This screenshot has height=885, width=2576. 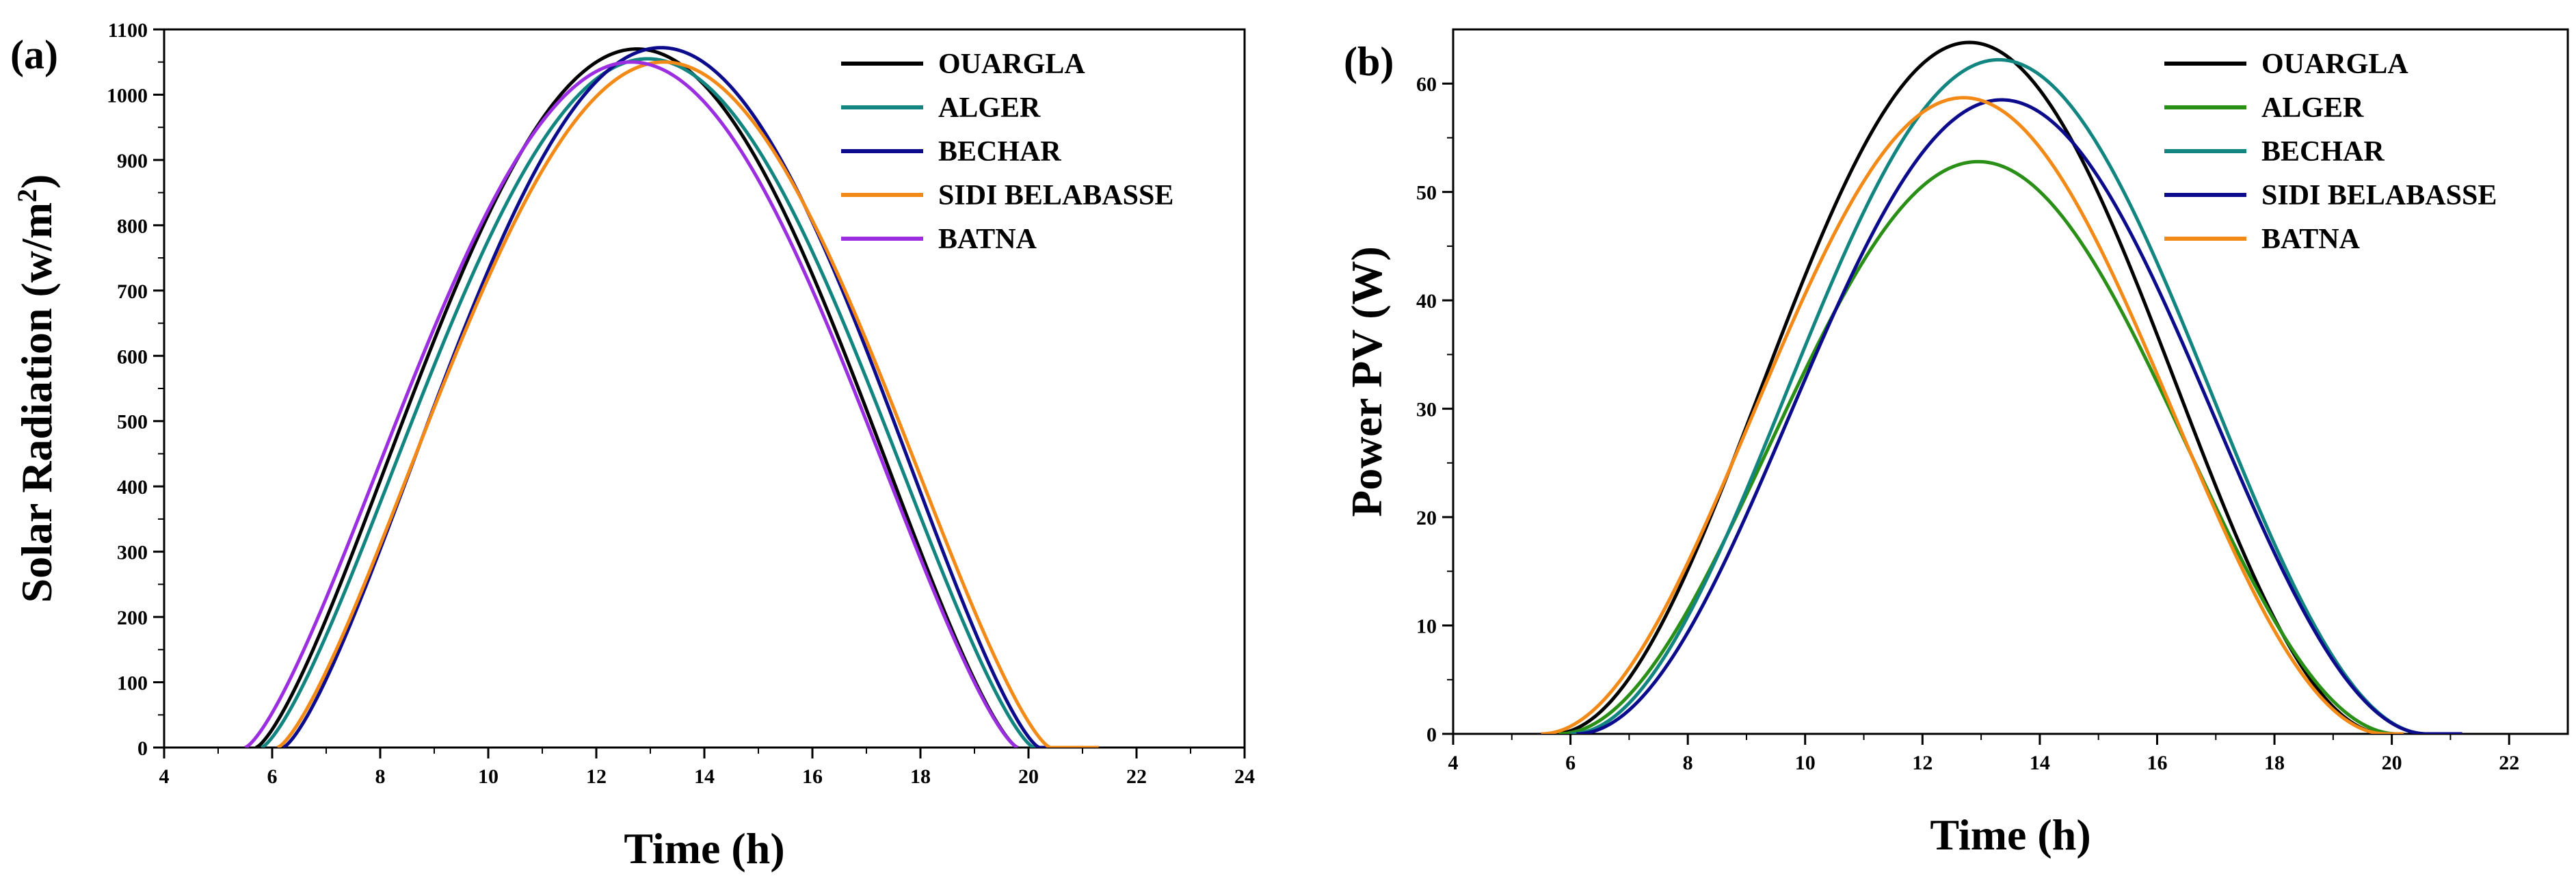 What do you see at coordinates (132, 356) in the screenshot?
I see `y-tick-label: 600` at bounding box center [132, 356].